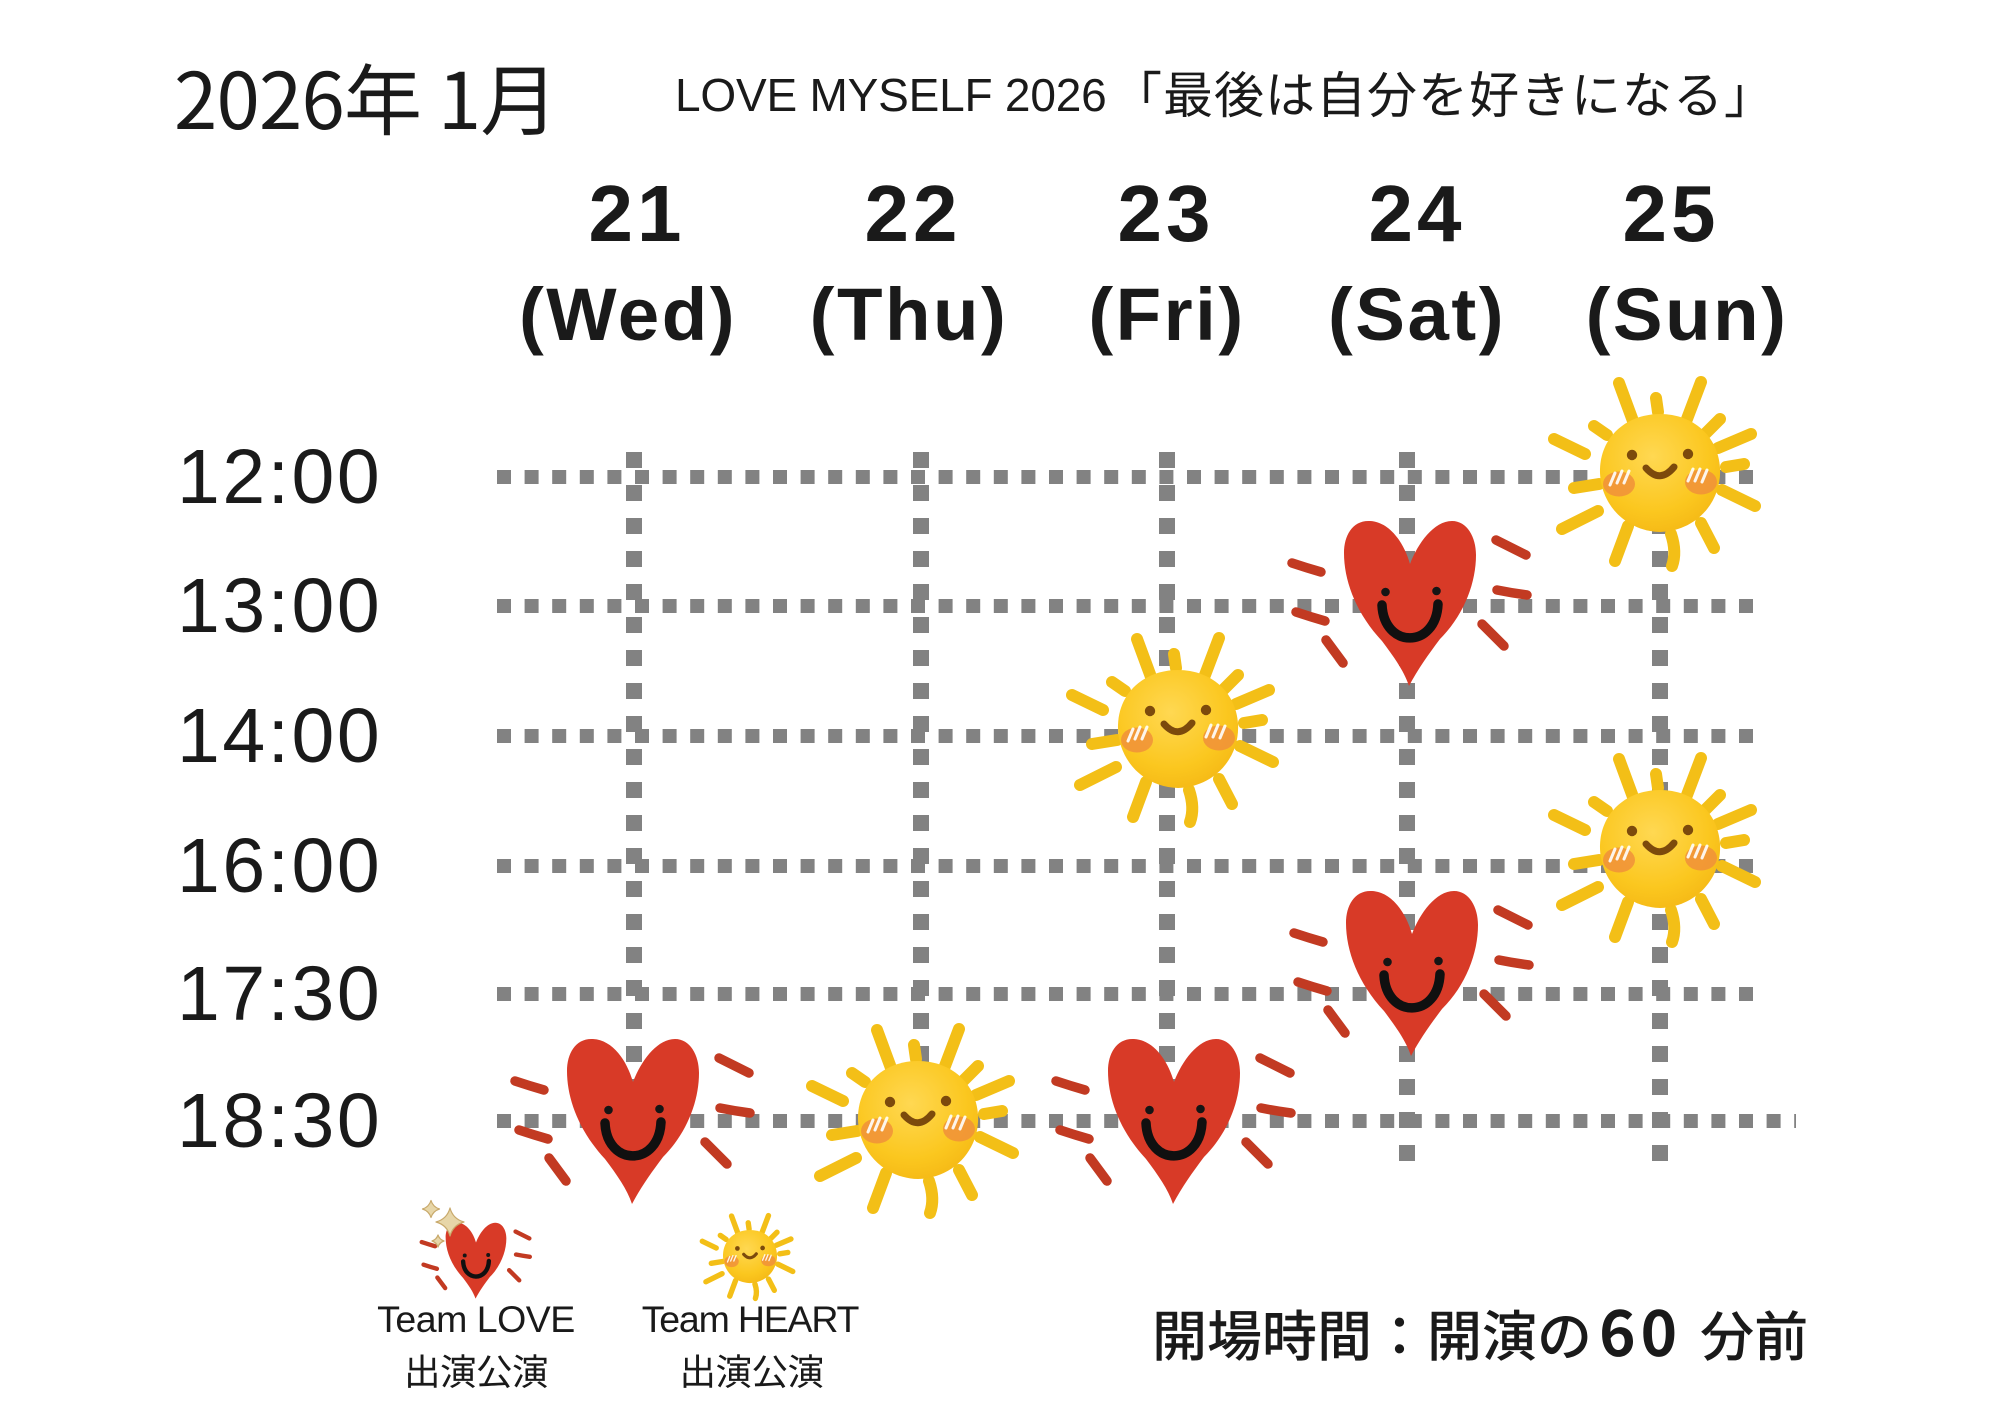  What do you see at coordinates (279, 1121) in the screenshot?
I see `svg-text: 18:30` at bounding box center [279, 1121].